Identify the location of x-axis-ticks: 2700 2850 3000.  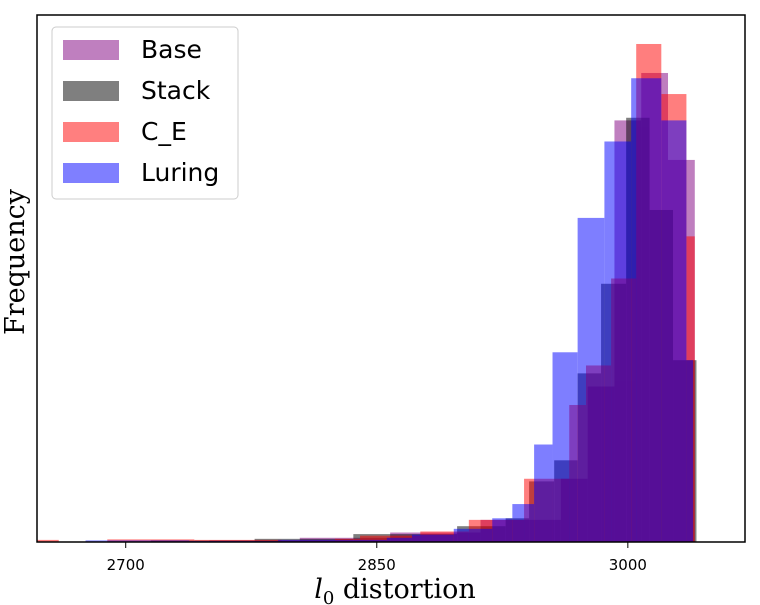
(377, 558).